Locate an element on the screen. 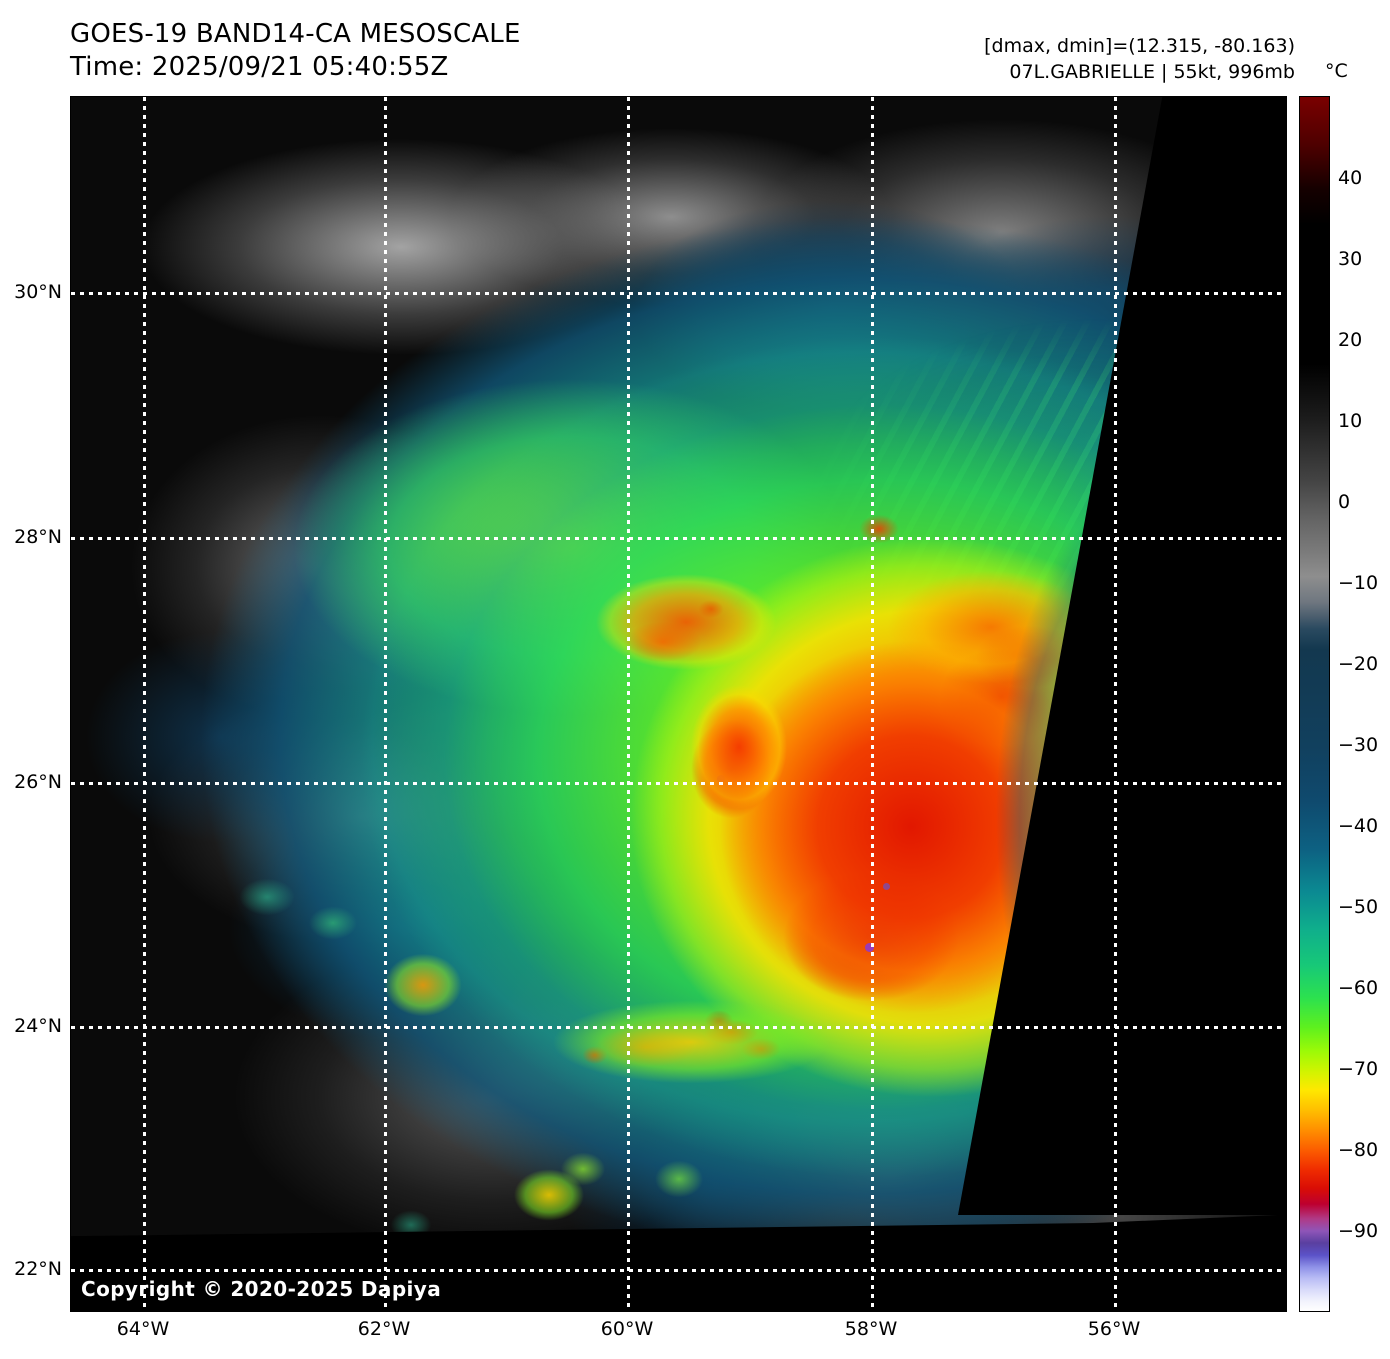  colorbar-tick-label: −90 is located at coordinates (1358, 1231).